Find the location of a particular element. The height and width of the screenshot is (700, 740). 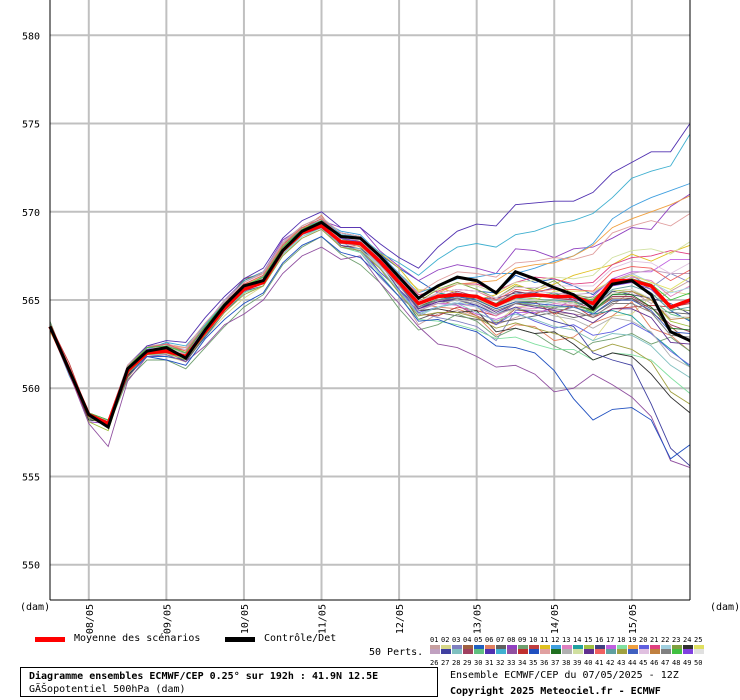

pert-legend-number: 35 is located at coordinates (533, 663).